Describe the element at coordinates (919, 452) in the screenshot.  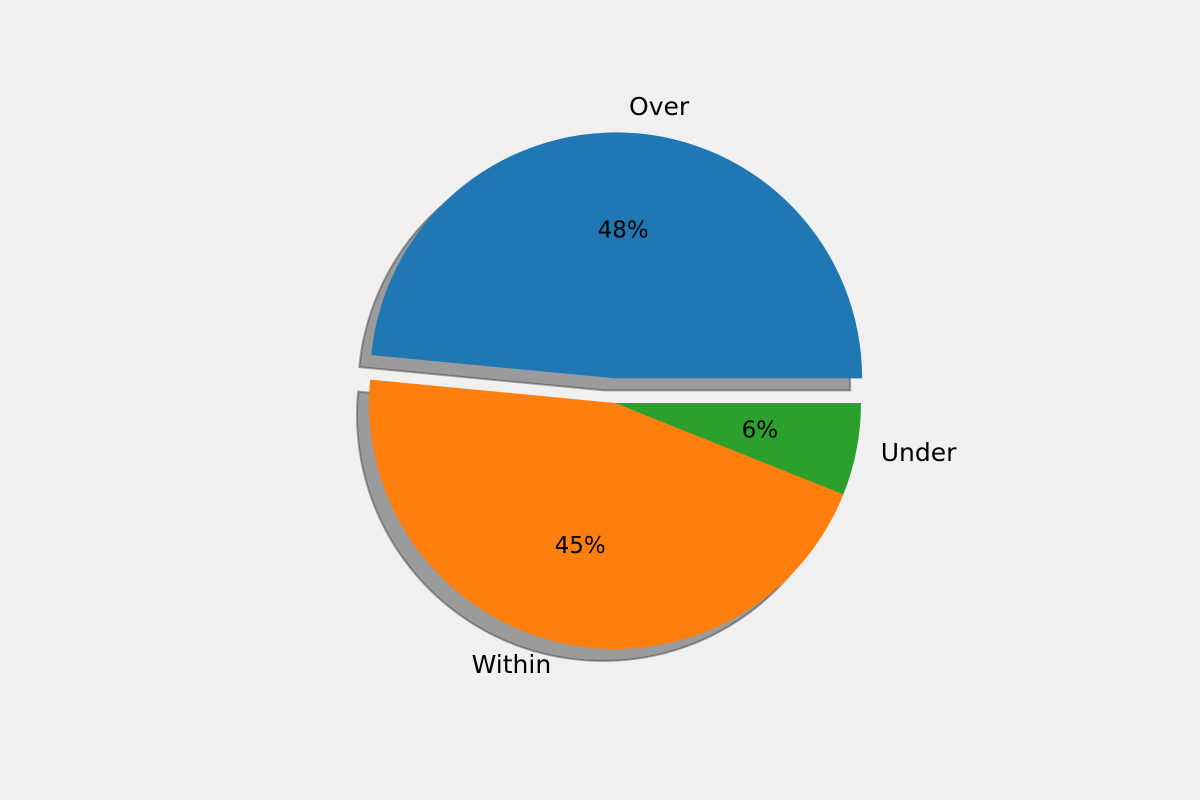
I see `category-label: Under` at that location.